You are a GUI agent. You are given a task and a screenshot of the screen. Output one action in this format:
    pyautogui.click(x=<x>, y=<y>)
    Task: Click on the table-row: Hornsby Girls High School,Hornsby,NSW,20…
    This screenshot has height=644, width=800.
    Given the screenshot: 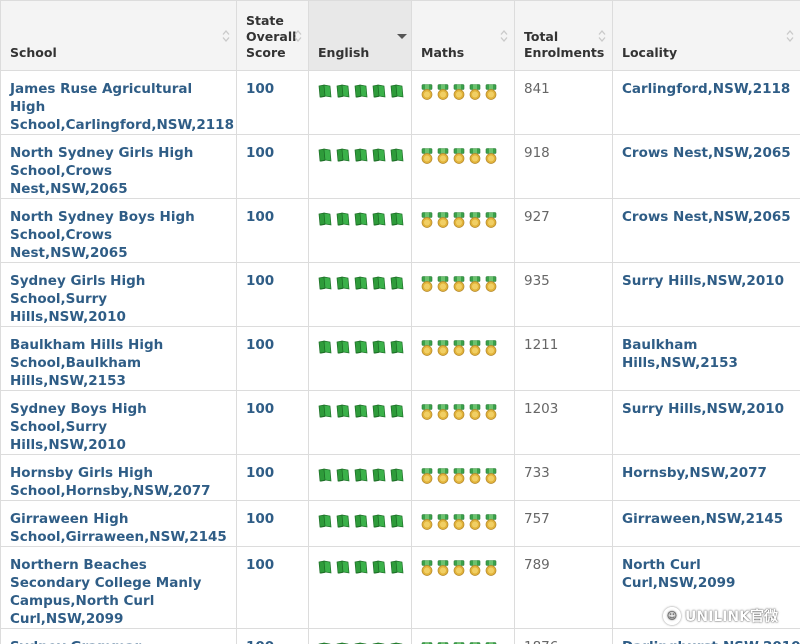 What is the action you would take?
    pyautogui.click(x=400, y=477)
    